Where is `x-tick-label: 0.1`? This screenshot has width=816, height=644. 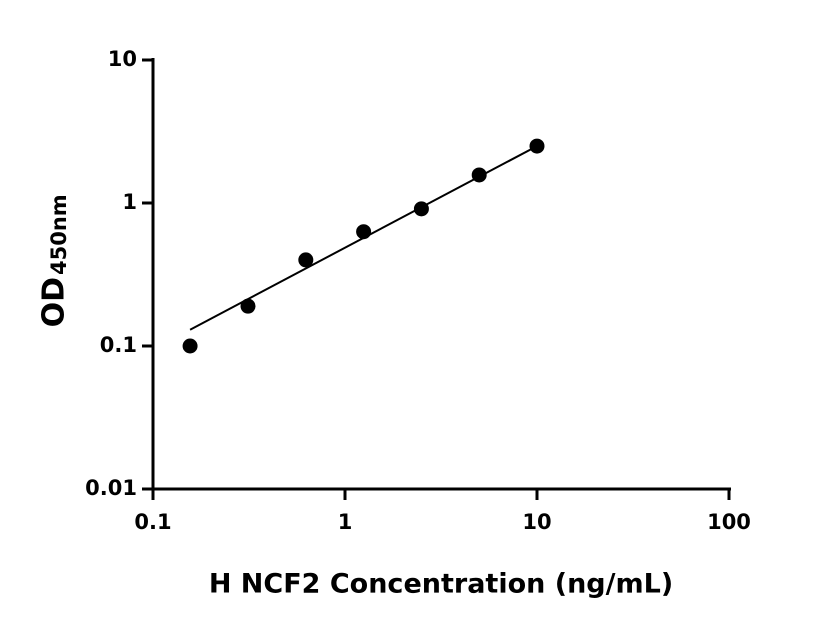
x-tick-label: 0.1 is located at coordinates (152, 522).